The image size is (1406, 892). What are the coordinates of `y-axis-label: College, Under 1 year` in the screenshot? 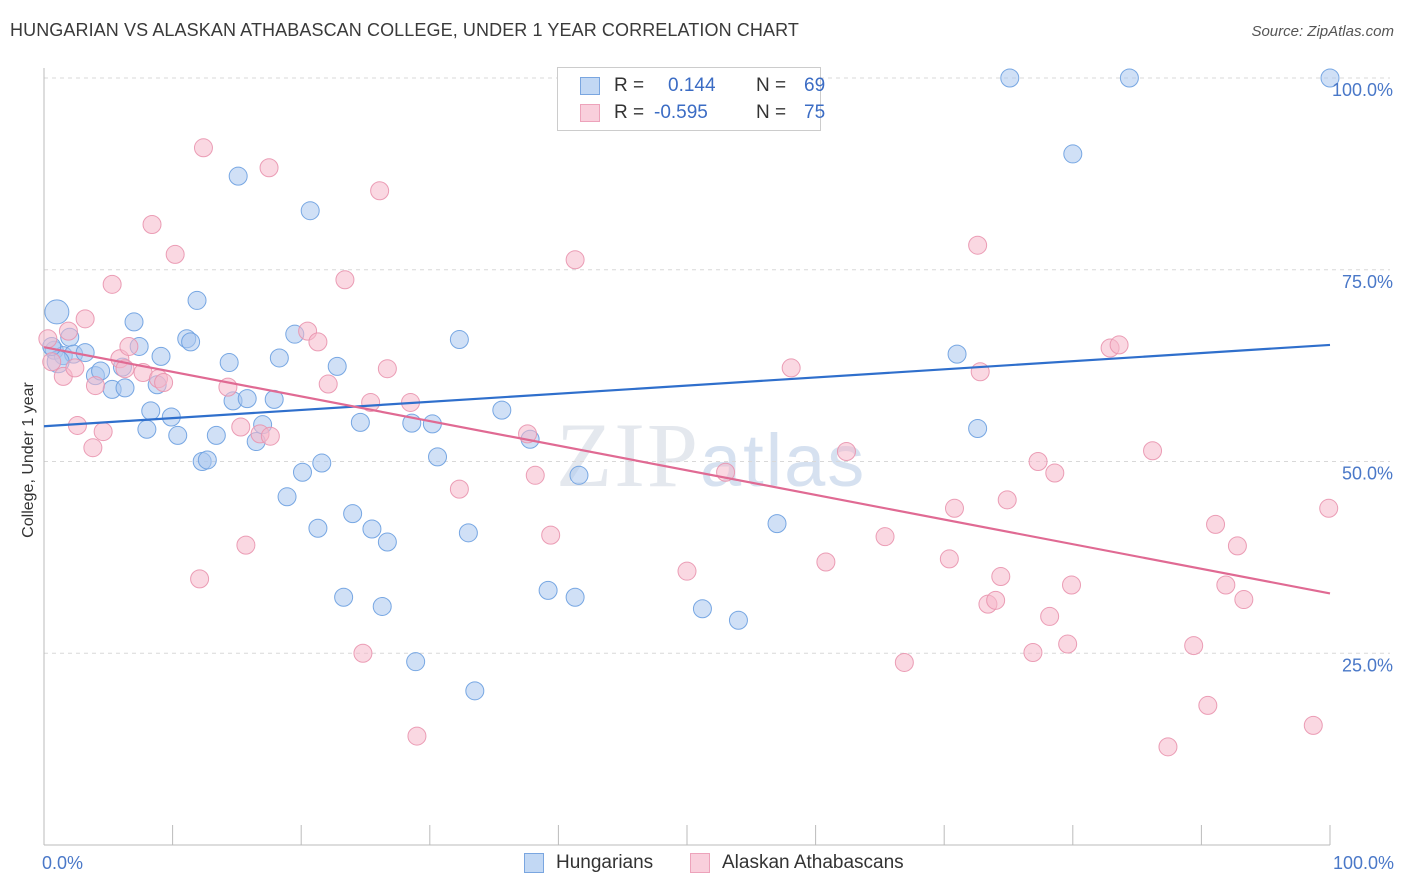 It's located at (28, 460).